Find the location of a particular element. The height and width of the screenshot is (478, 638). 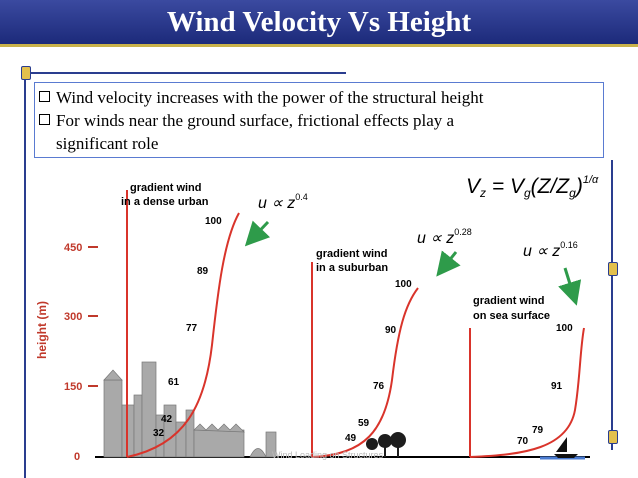

slide-title: Wind Velocity Vs Height is located at coordinates (319, 21).